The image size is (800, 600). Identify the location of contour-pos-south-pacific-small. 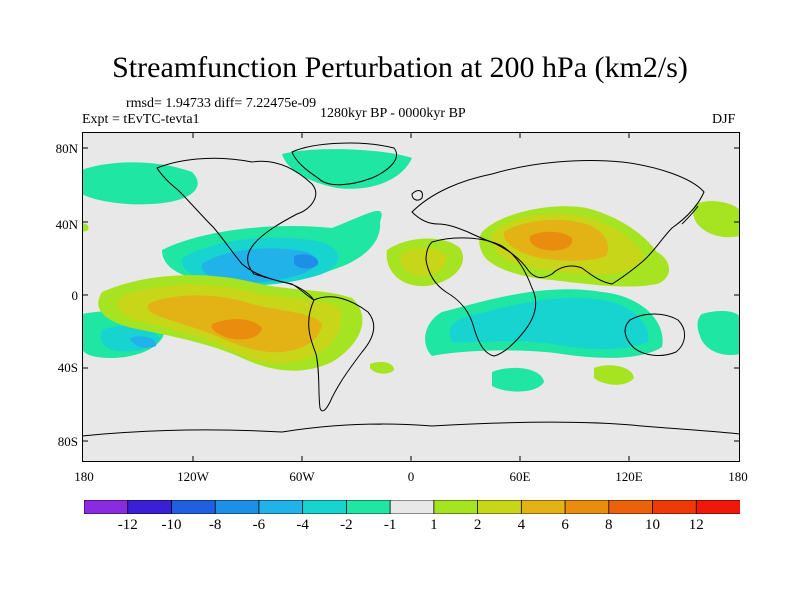
(382, 368).